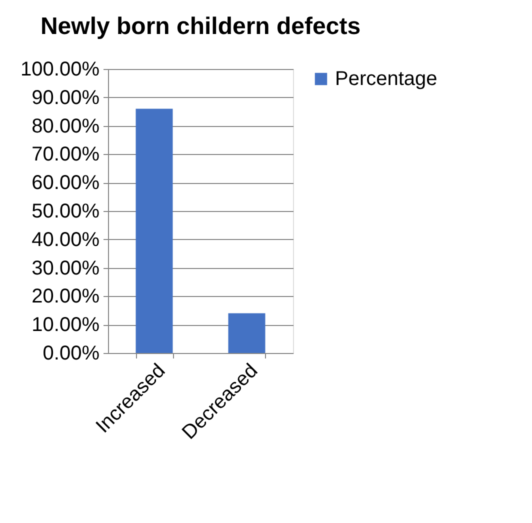 The width and height of the screenshot is (532, 523). What do you see at coordinates (66, 126) in the screenshot?
I see `y-tick-label: 80.00%` at bounding box center [66, 126].